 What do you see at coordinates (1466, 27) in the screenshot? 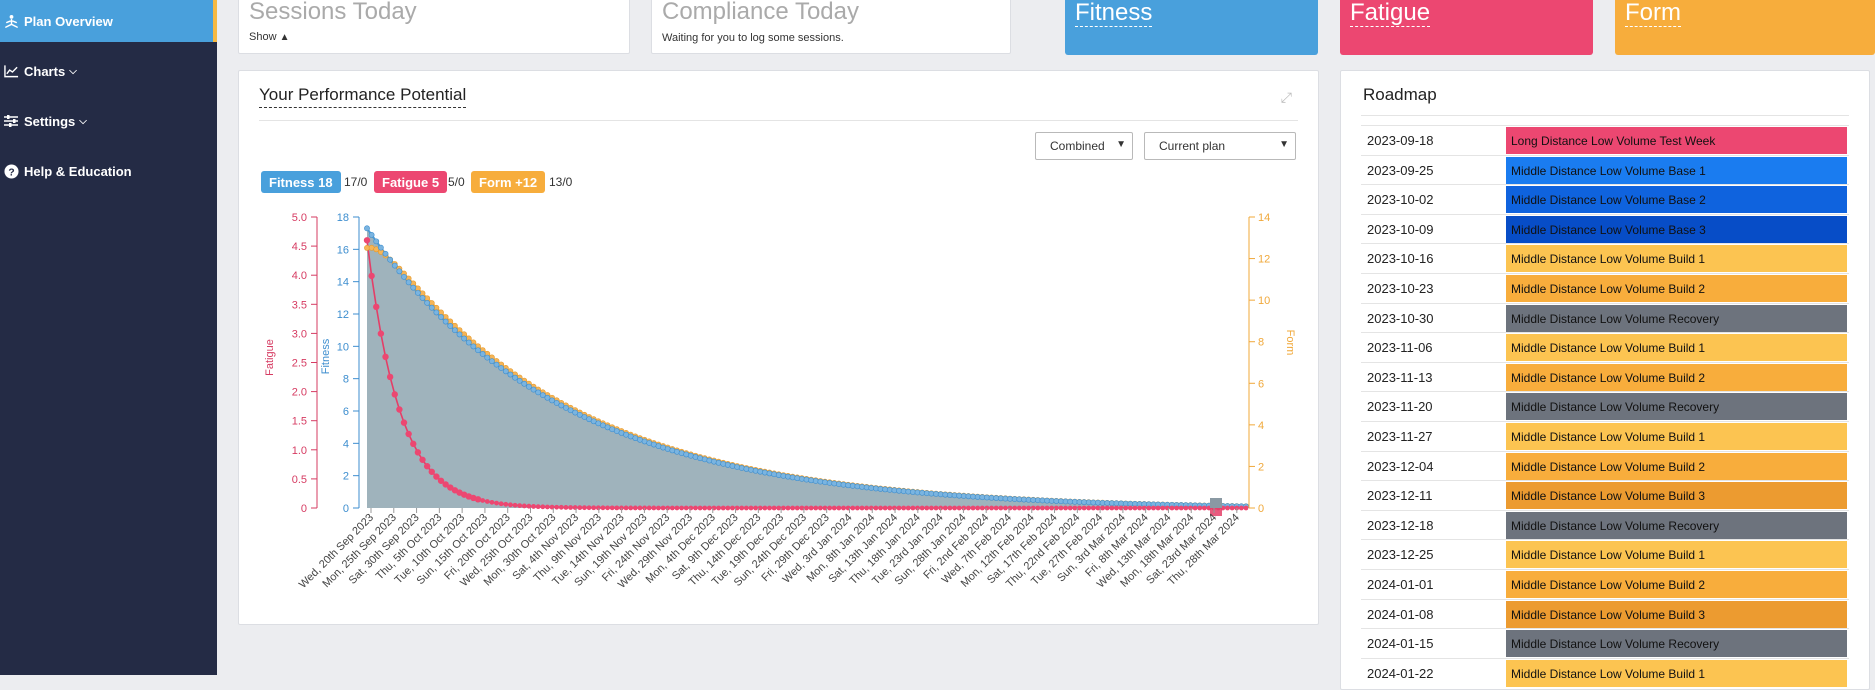
I see `fatigue-tile: Fatigue` at bounding box center [1466, 27].